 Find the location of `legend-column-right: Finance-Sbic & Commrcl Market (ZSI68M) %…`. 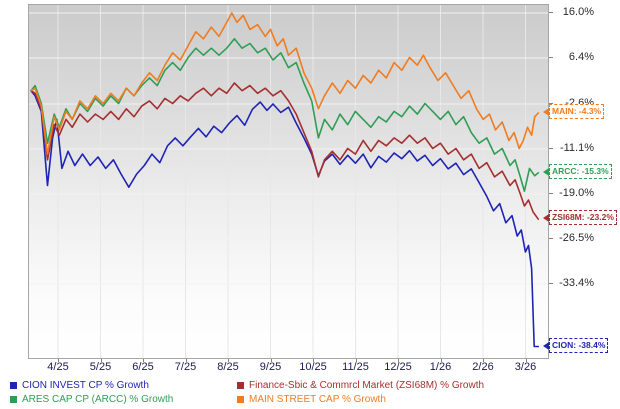

legend-column-right: Finance-Sbic & Commrcl Market (ZSI68M) %… is located at coordinates (360, 392).